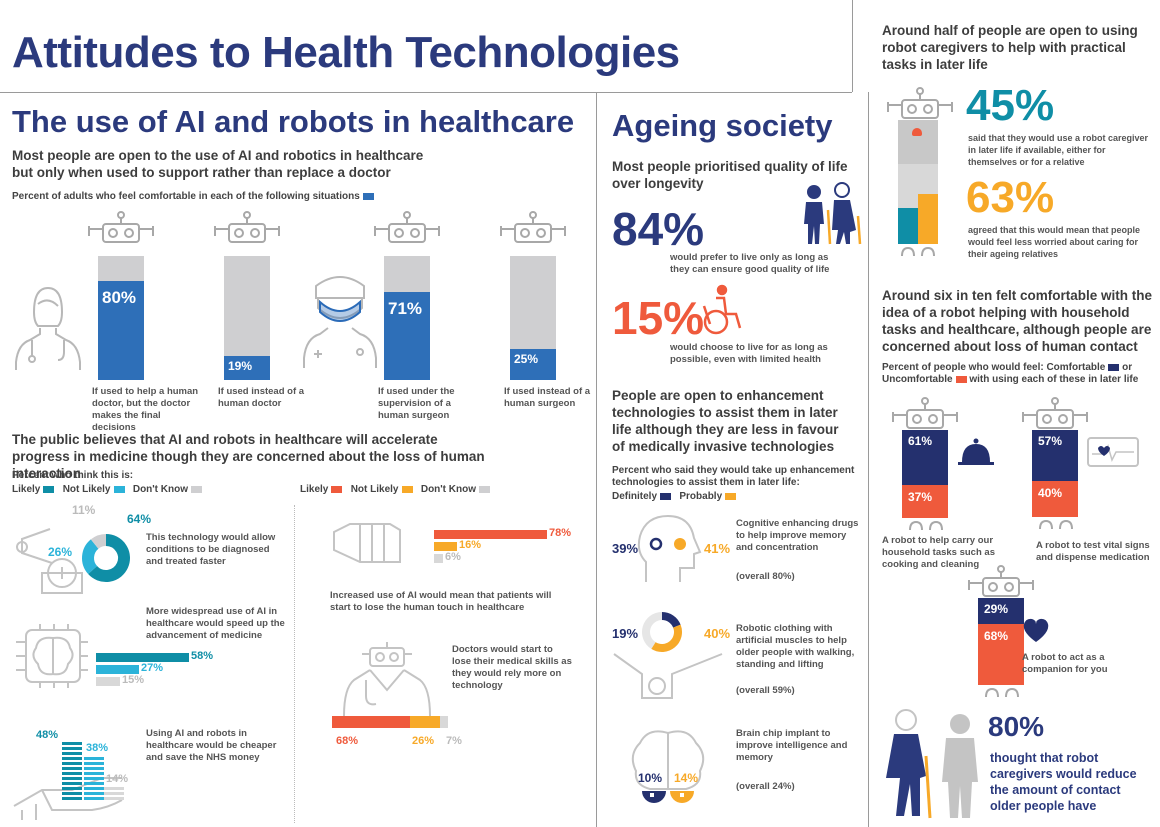 This screenshot has height=827, width=1160. I want to click on cloche-icon, so click(976, 451).